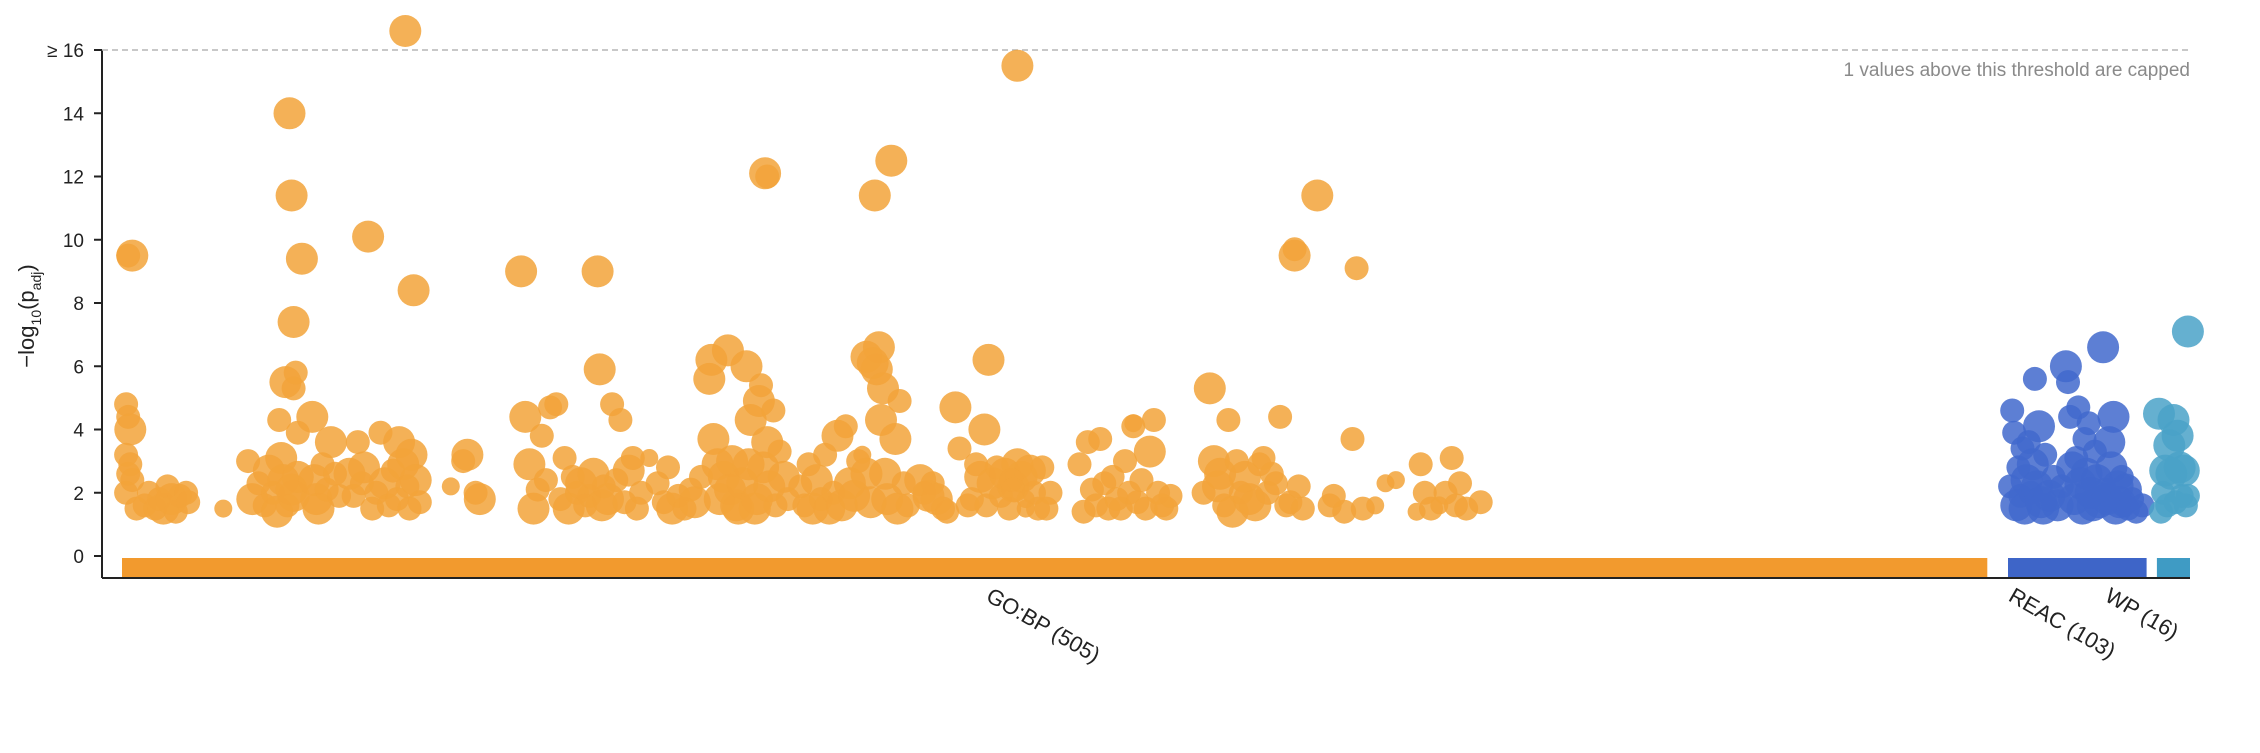 The image size is (2260, 753). What do you see at coordinates (2077, 568) in the screenshot?
I see `source-bar-reac` at bounding box center [2077, 568].